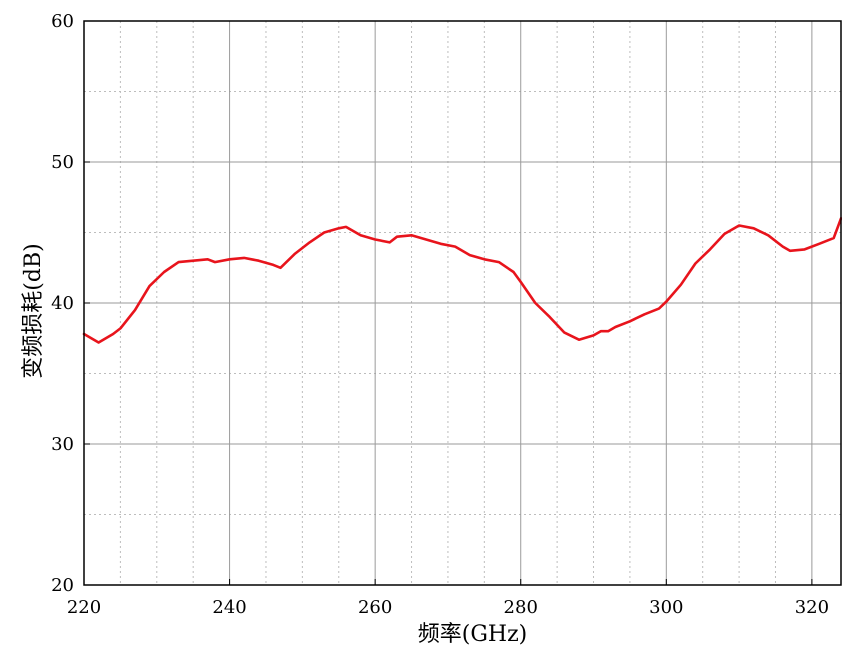 The image size is (842, 650). I want to click on x-tick-label: 220, so click(84, 607).